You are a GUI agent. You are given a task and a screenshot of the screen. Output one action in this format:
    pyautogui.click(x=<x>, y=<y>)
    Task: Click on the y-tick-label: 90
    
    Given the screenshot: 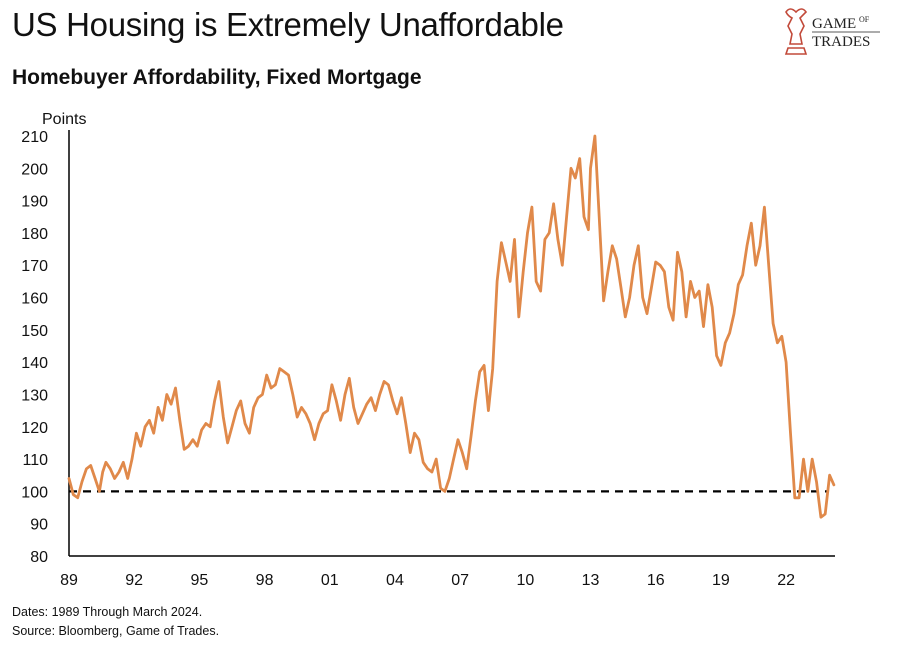 What is the action you would take?
    pyautogui.click(x=39, y=525)
    